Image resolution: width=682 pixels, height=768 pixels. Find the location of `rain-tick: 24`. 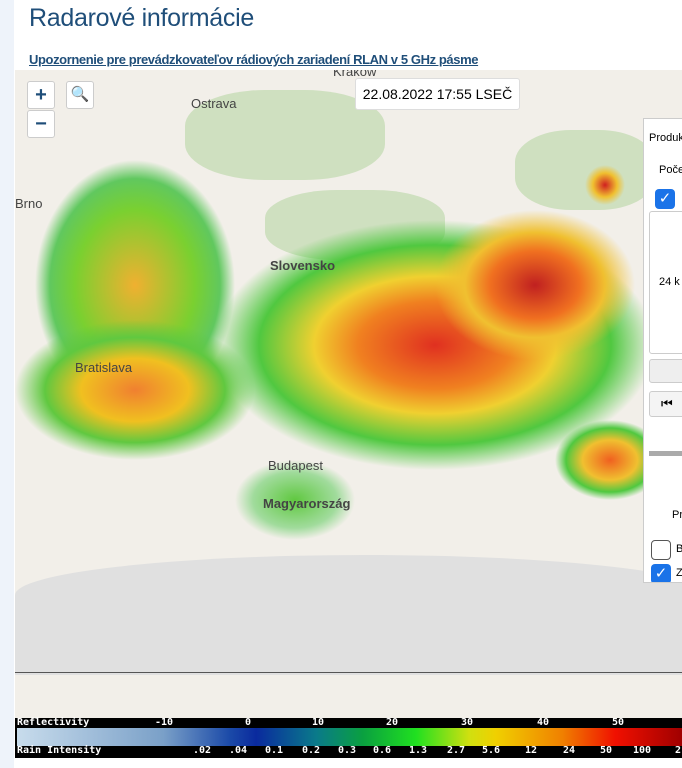

rain-tick: 24 is located at coordinates (569, 750).